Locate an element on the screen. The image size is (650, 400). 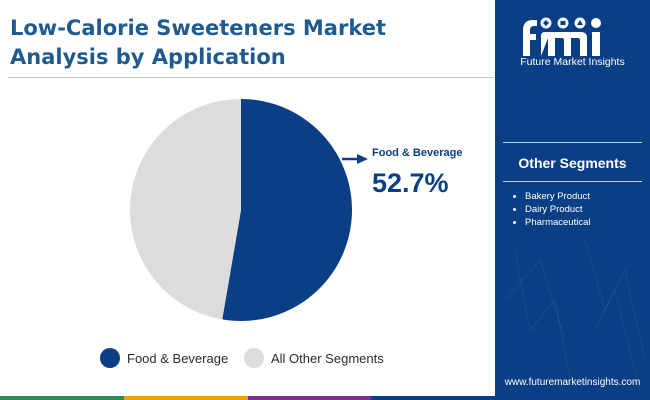
fmi-logo is located at coordinates (562, 36).